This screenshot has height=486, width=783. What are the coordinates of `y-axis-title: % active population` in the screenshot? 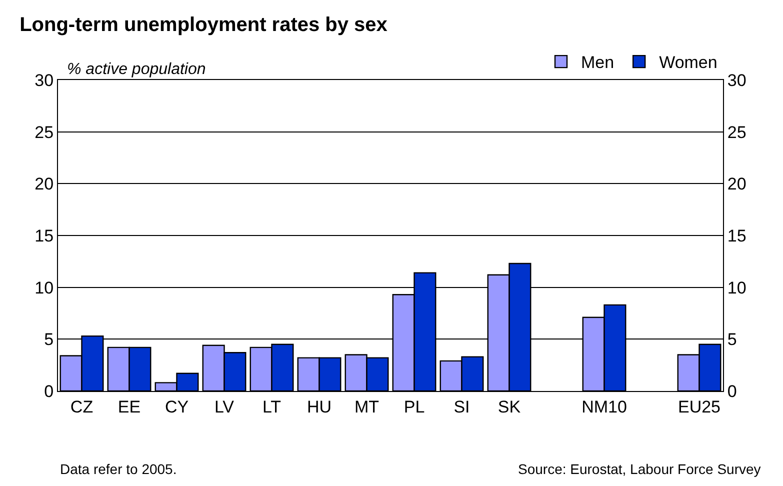 It's located at (136, 69).